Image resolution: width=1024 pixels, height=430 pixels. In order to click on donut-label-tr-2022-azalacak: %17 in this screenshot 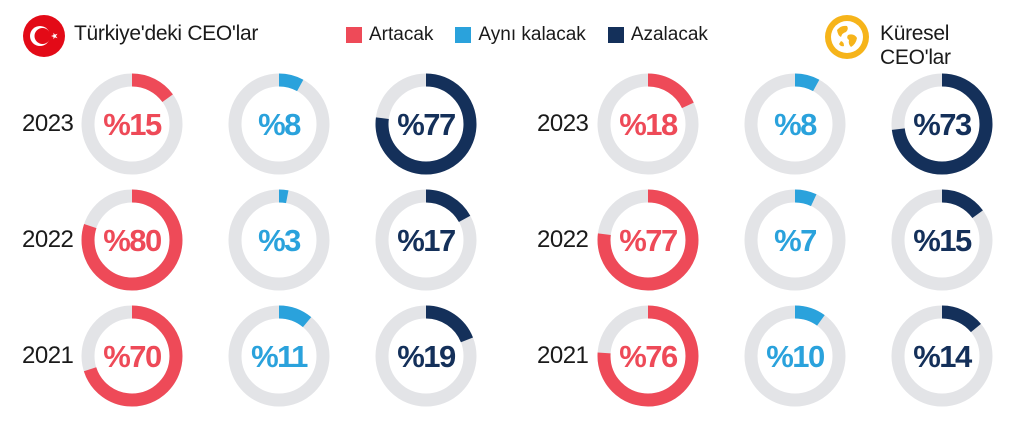, I will do `click(426, 240)`.